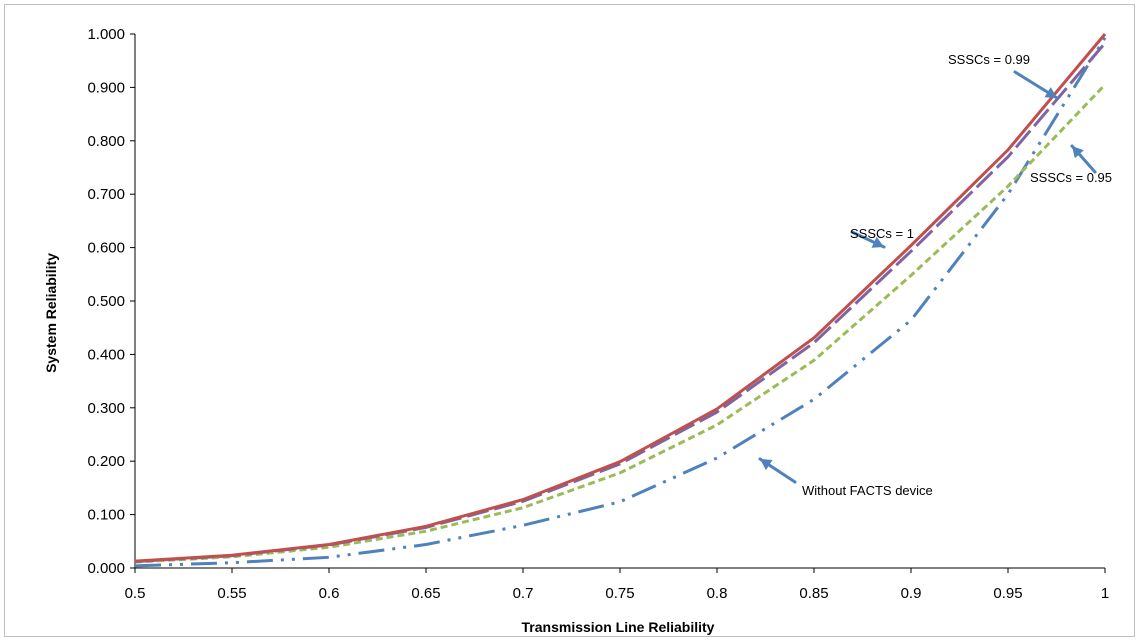 This screenshot has width=1141, height=643. I want to click on annotation-label: SSSCs = 0.99, so click(989, 59).